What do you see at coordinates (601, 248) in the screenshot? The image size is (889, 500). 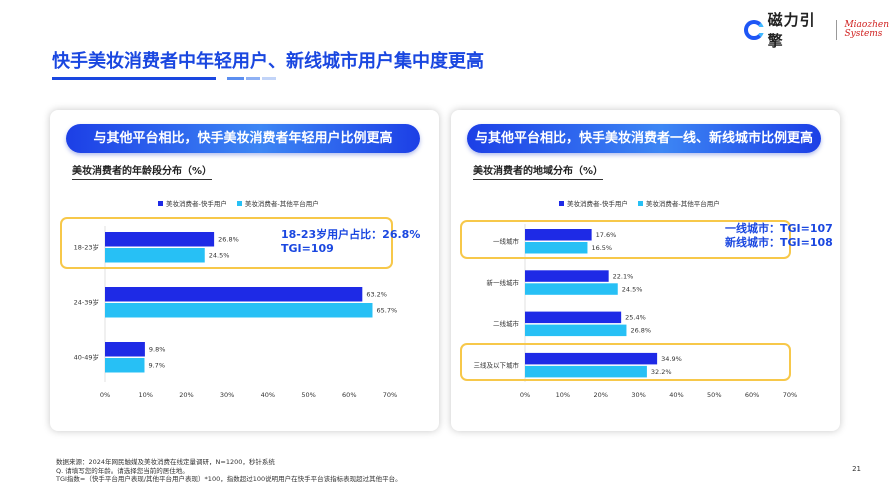 I see `data-label: 16.5%` at bounding box center [601, 248].